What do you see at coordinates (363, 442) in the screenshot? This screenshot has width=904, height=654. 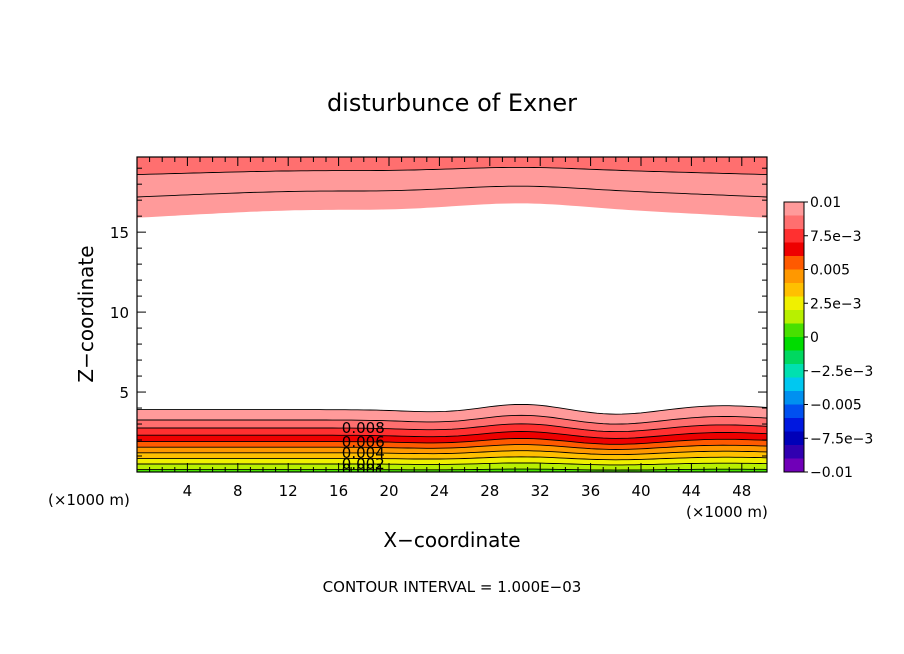 I see `contour-label: 0.006` at bounding box center [363, 442].